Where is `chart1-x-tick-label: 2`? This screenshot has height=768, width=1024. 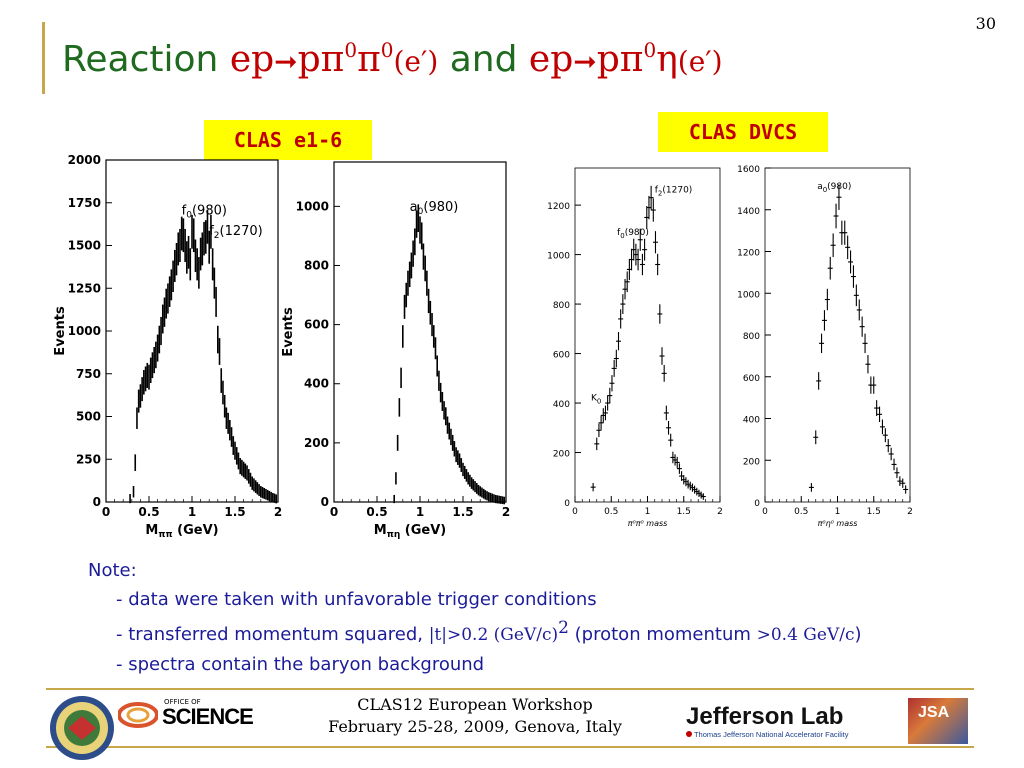
chart1-x-tick-label: 2 is located at coordinates (278, 512).